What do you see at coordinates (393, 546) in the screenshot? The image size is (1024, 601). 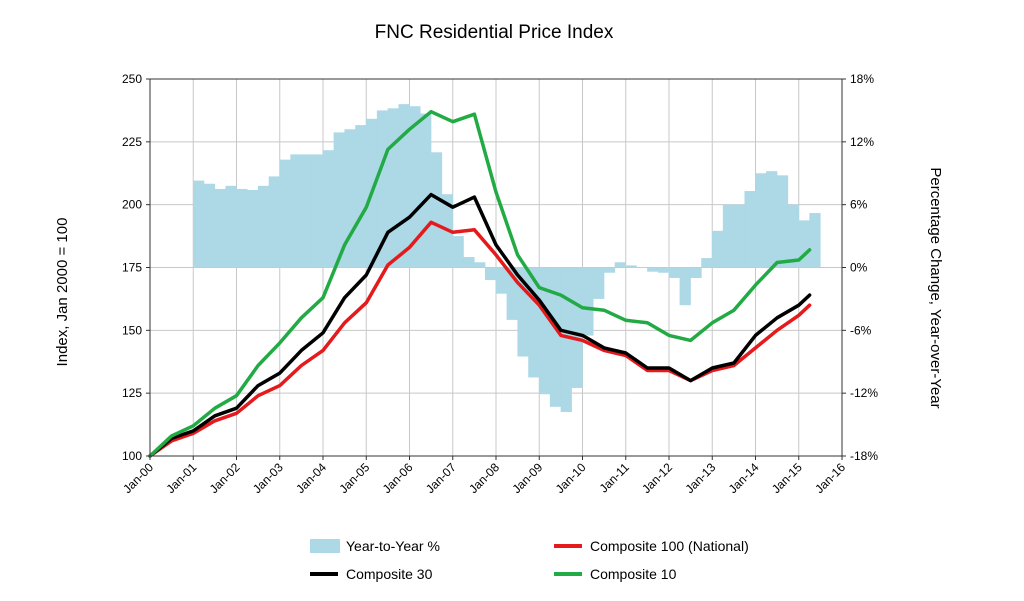 I see `legend-label-year-to-year: Year-to-Year %` at bounding box center [393, 546].